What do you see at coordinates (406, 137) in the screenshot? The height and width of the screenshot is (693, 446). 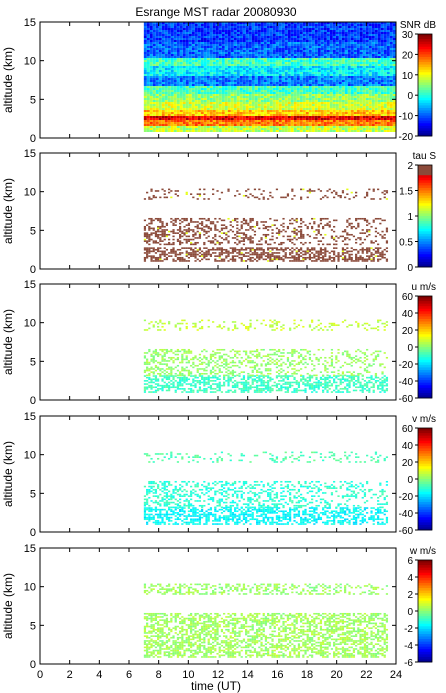 I see `colorbar-tick-label: -20` at bounding box center [406, 137].